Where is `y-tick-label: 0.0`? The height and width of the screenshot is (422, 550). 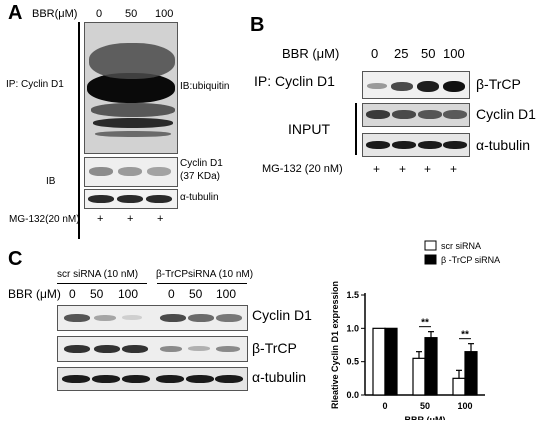 y-tick-label: 0.0 is located at coordinates (352, 395).